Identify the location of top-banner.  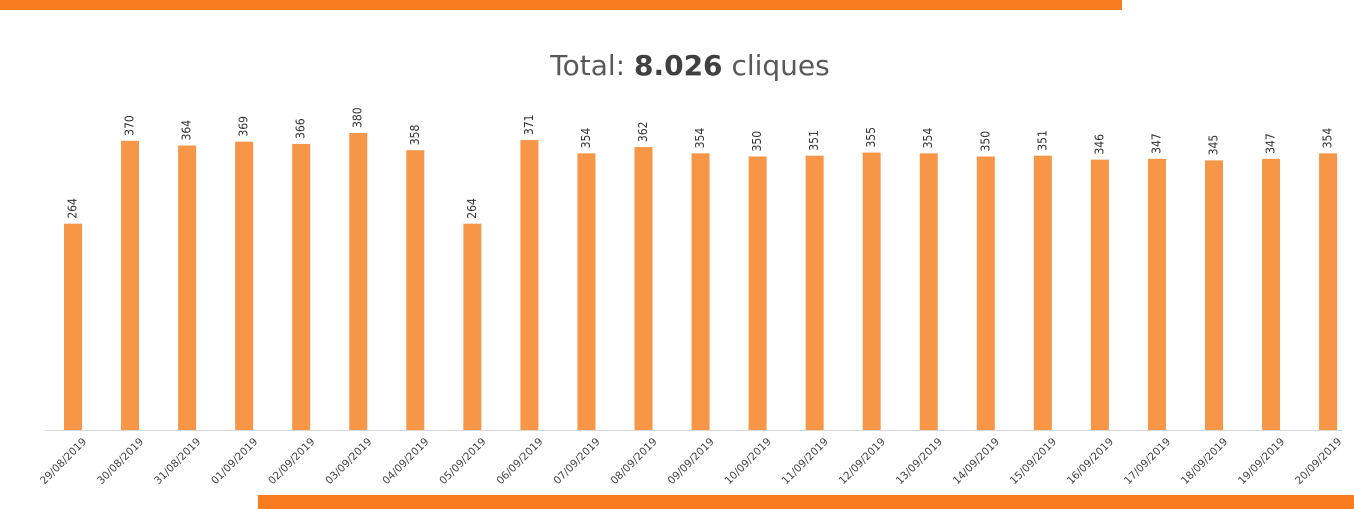
(561, 5).